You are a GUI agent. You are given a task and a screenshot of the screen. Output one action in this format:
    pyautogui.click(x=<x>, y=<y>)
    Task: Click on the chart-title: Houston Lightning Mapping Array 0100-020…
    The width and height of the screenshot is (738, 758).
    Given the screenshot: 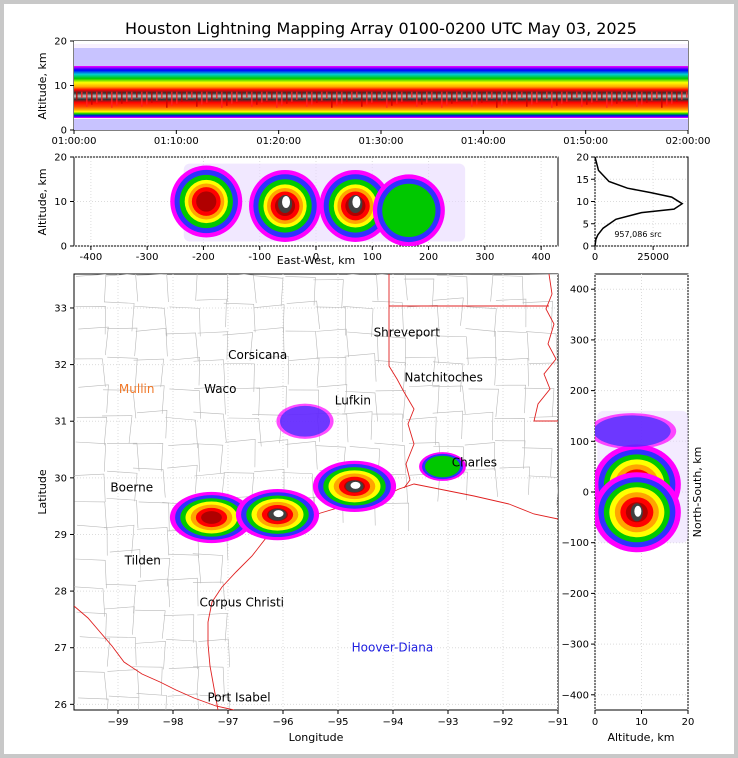 What is the action you would take?
    pyautogui.click(x=381, y=28)
    